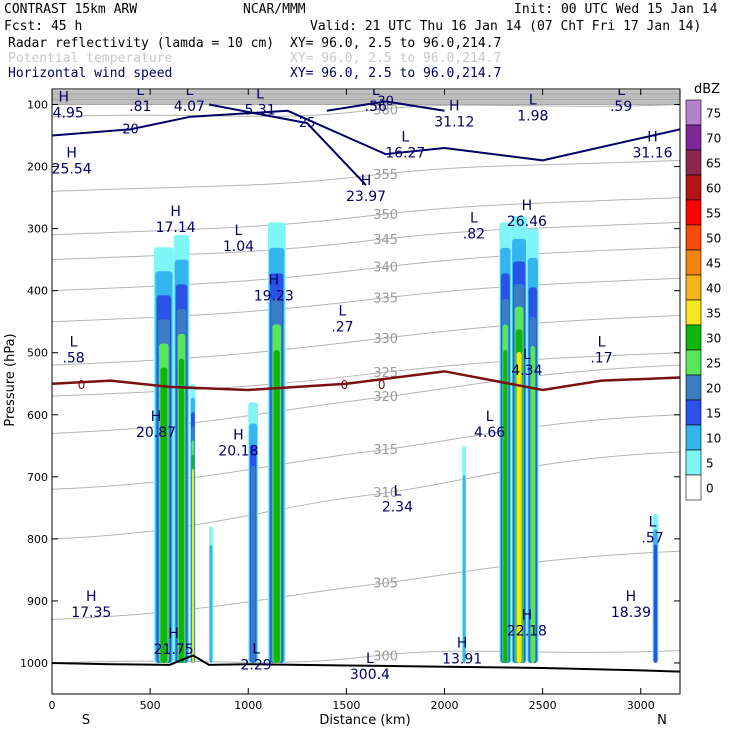  I want to click on field-reflectivity-name: Radar reflectivity (lamda = 10 cm), so click(141, 43).